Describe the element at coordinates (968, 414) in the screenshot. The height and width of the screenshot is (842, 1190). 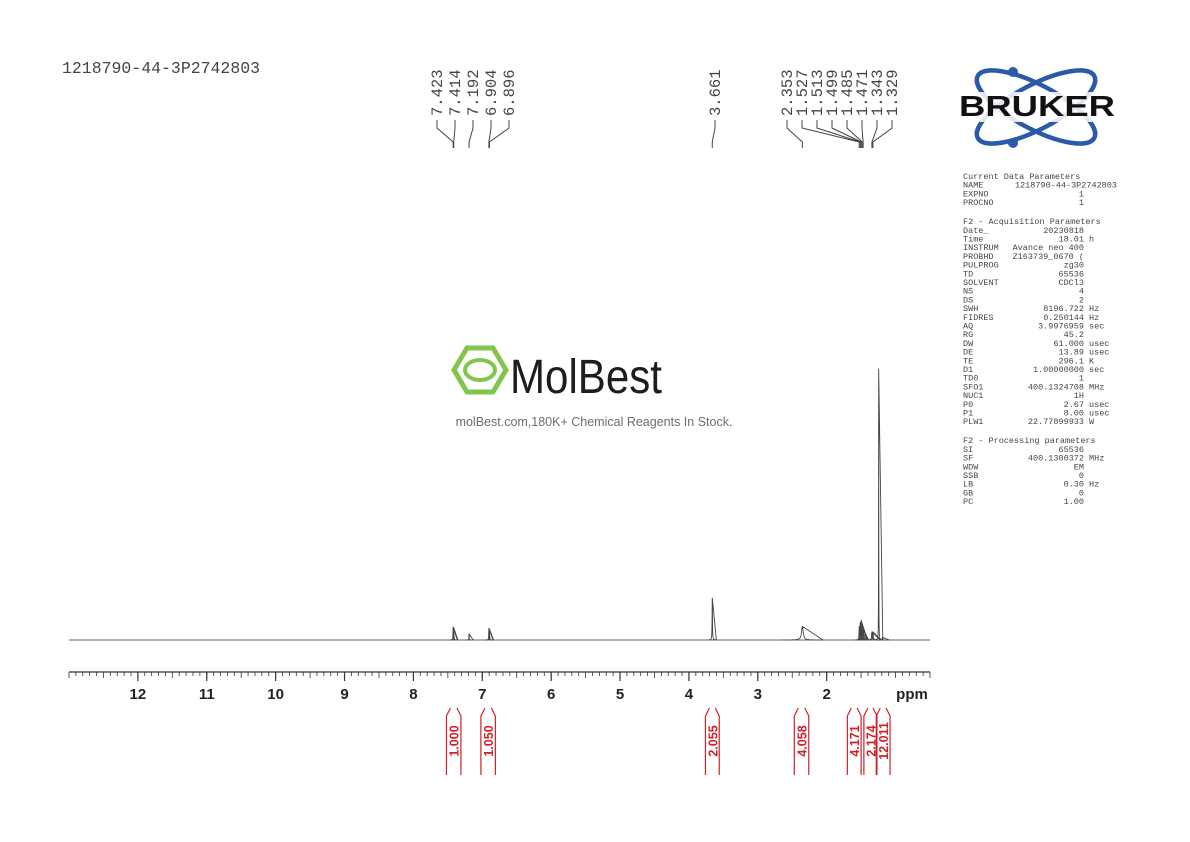
I see `parameter-key: P1` at that location.